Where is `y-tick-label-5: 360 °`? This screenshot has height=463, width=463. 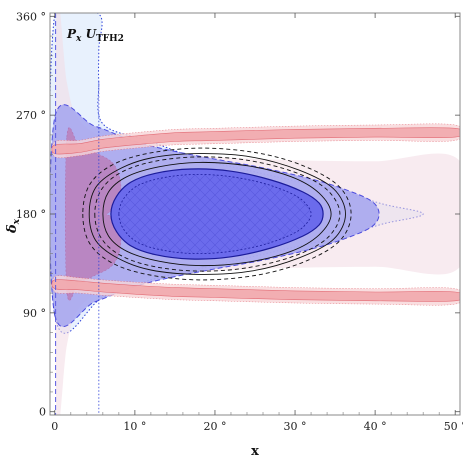
y-tick-label-5: 360 ° is located at coordinates (31, 16).